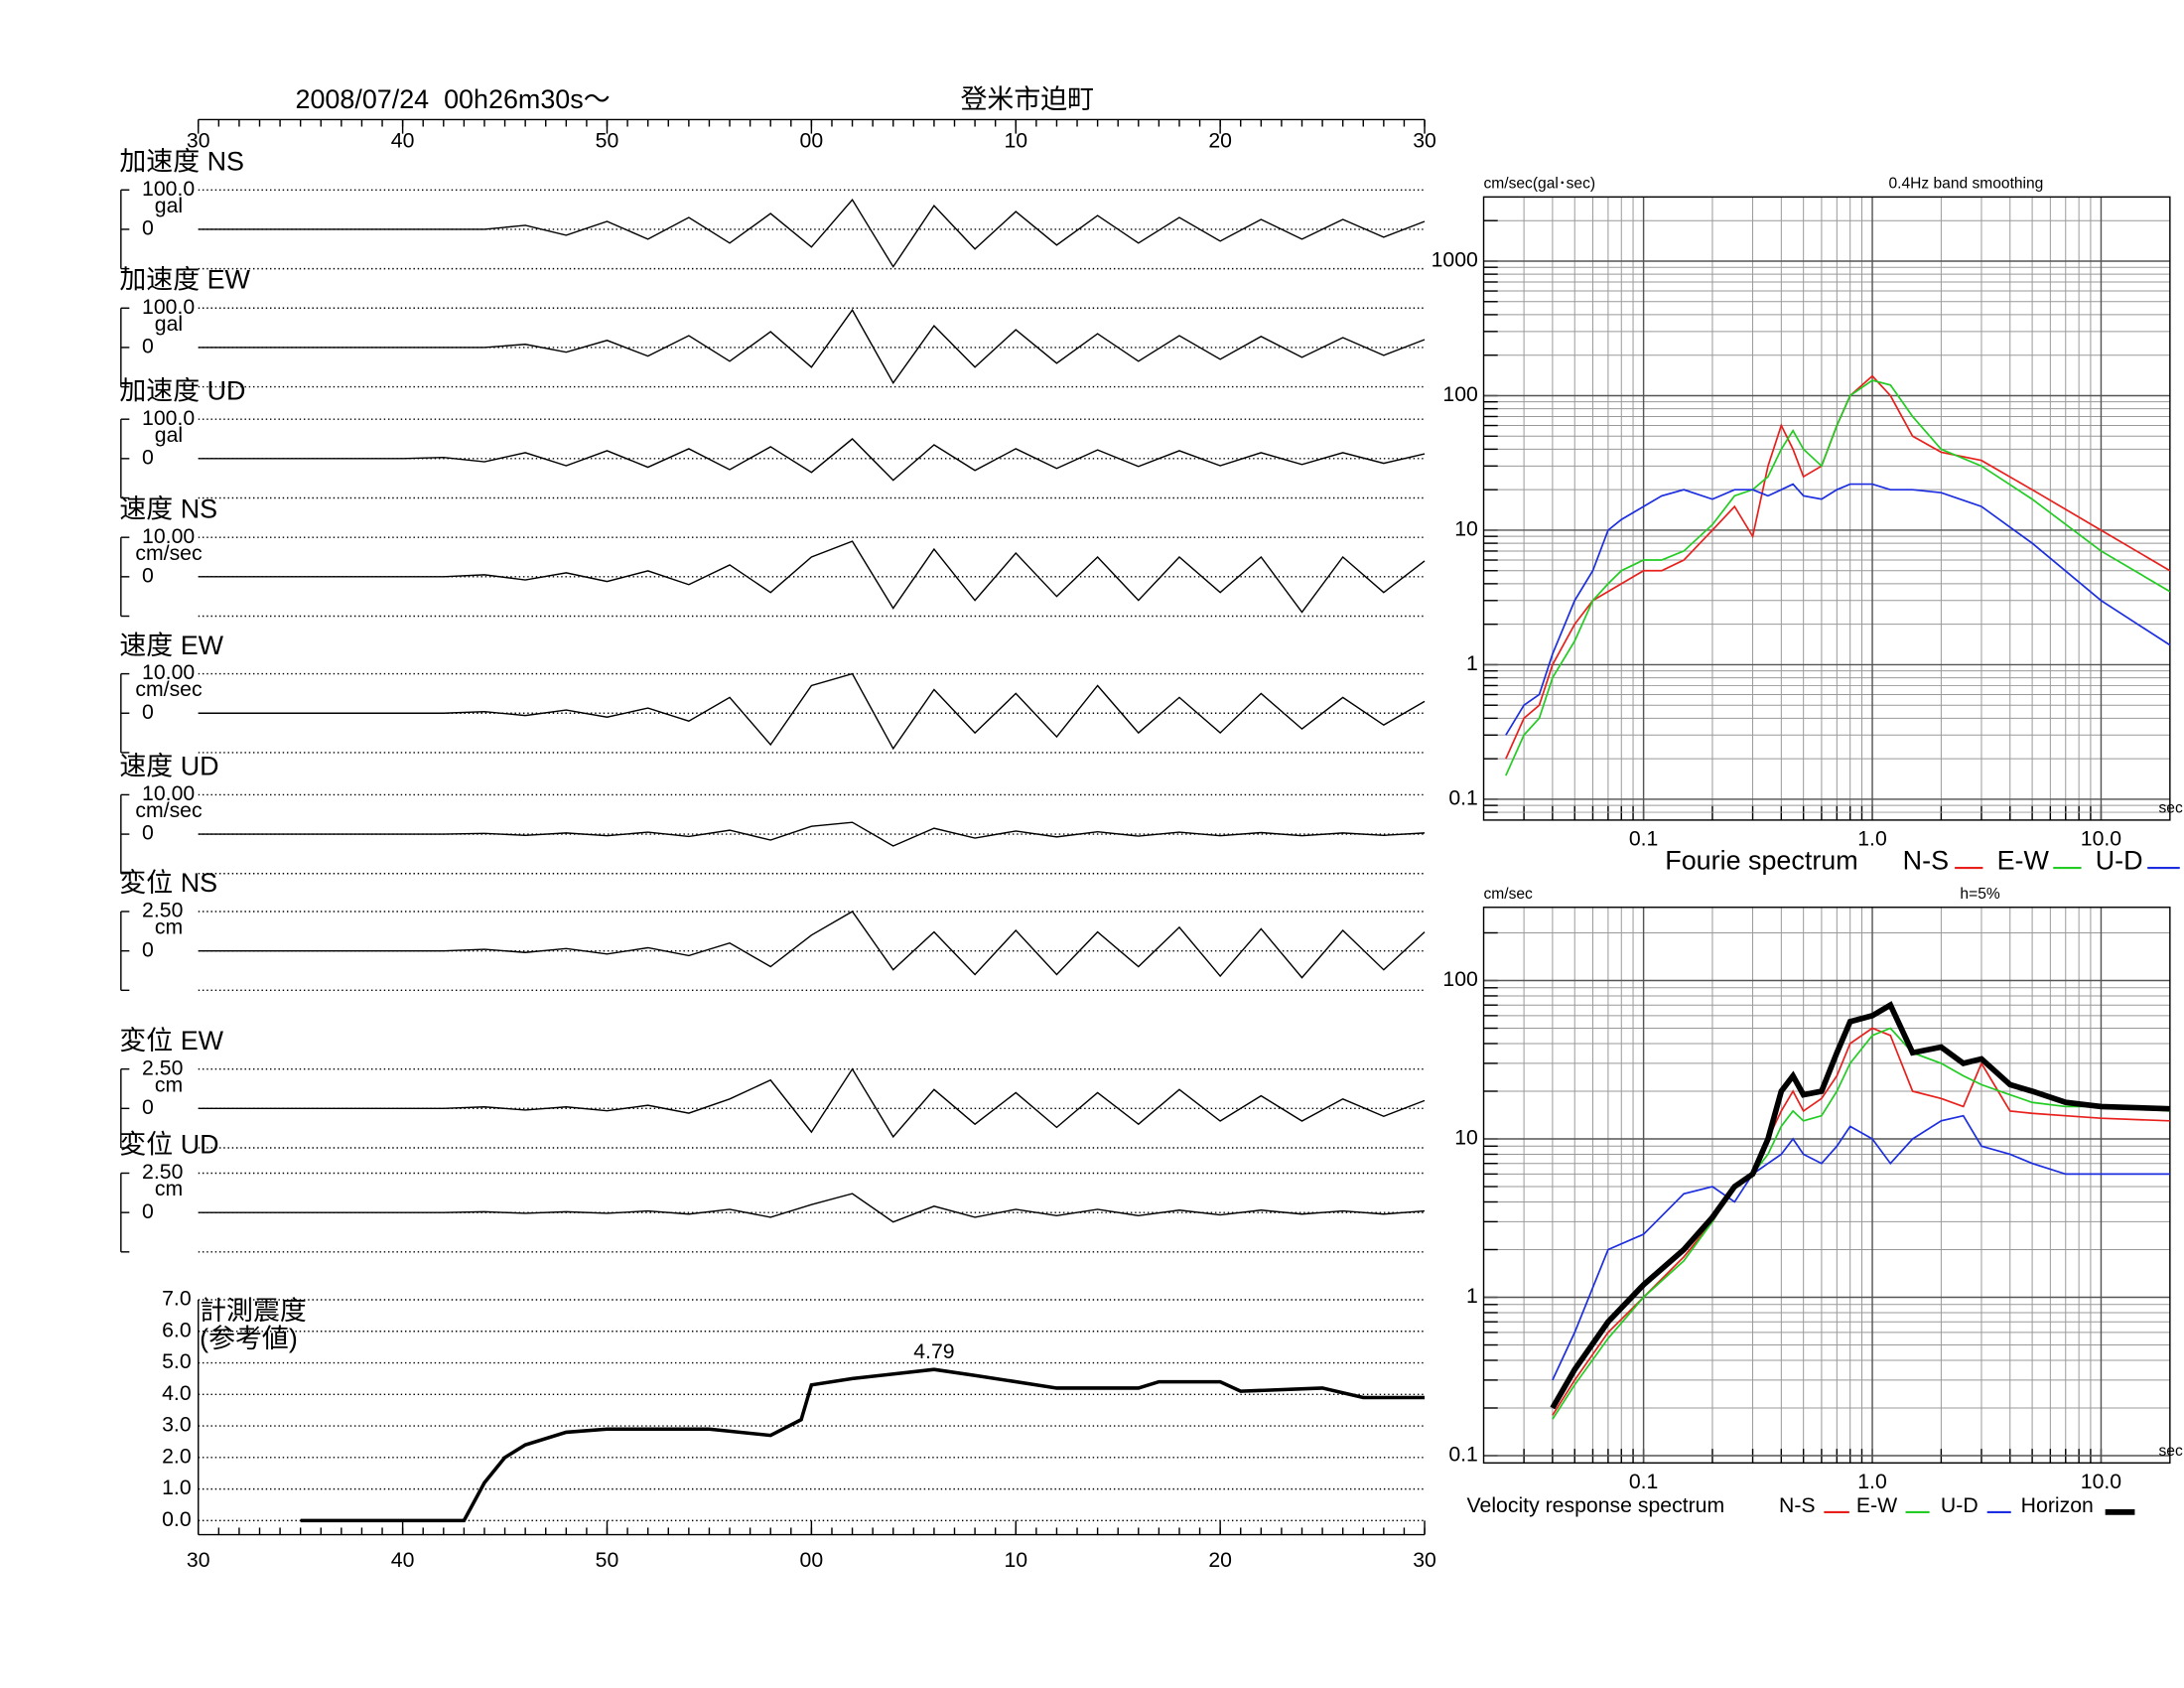  I want to click on y-tick-label: 6.0, so click(177, 1329).